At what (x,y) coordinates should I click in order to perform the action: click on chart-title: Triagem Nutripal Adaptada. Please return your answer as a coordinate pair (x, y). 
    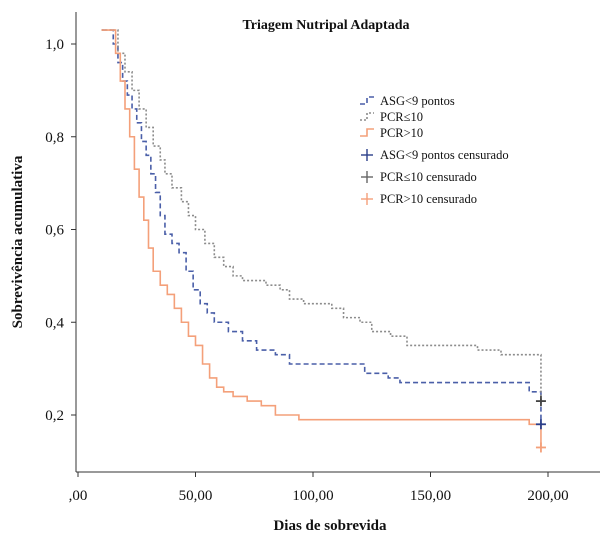
    Looking at the image, I should click on (326, 25).